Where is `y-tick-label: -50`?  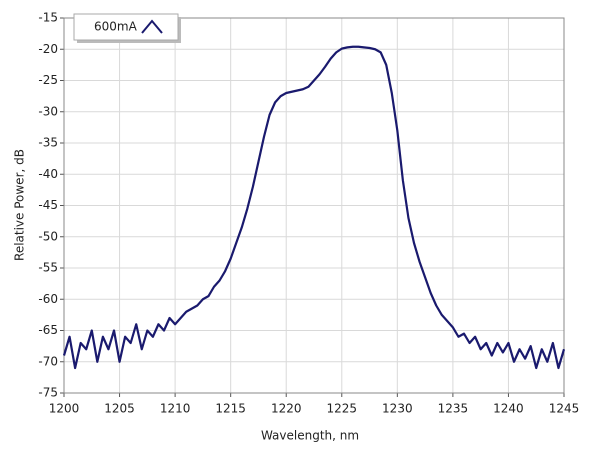 y-tick-label: -50 is located at coordinates (48, 236).